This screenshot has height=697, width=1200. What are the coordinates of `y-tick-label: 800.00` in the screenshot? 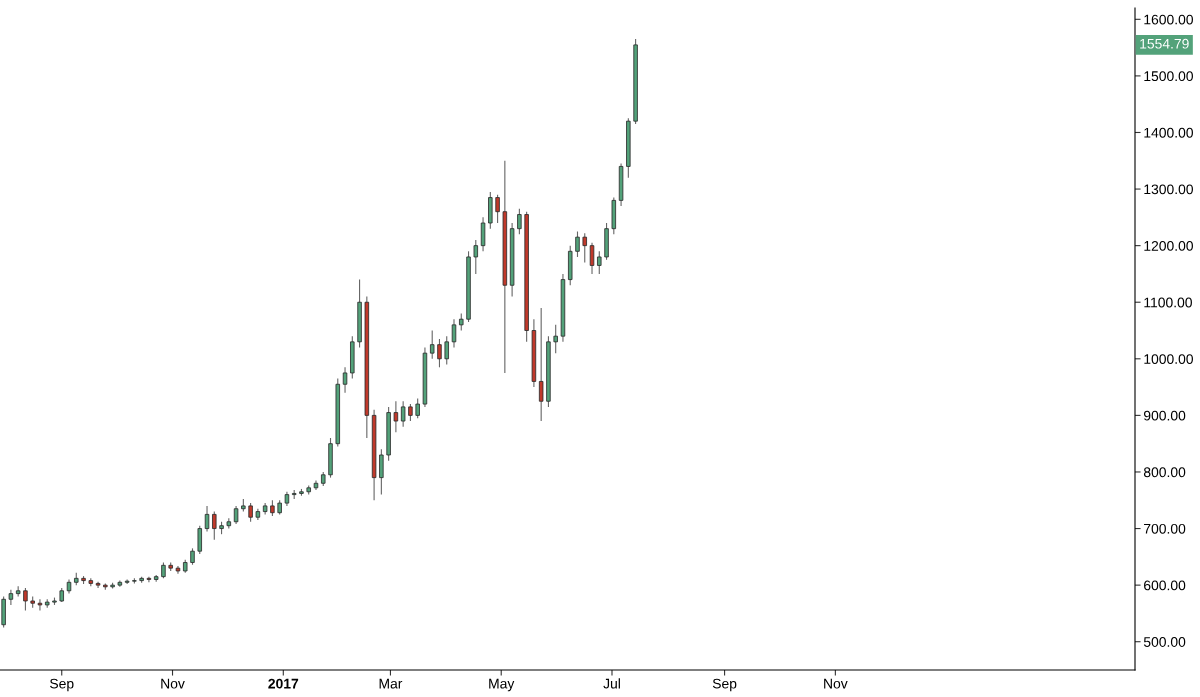 It's located at (1164, 472).